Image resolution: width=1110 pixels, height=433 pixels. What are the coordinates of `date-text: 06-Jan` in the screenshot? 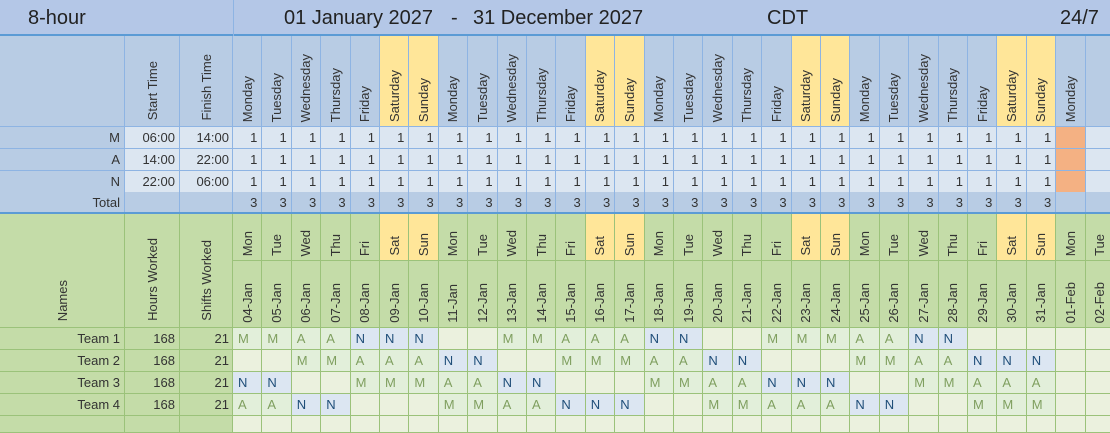 It's located at (306, 303).